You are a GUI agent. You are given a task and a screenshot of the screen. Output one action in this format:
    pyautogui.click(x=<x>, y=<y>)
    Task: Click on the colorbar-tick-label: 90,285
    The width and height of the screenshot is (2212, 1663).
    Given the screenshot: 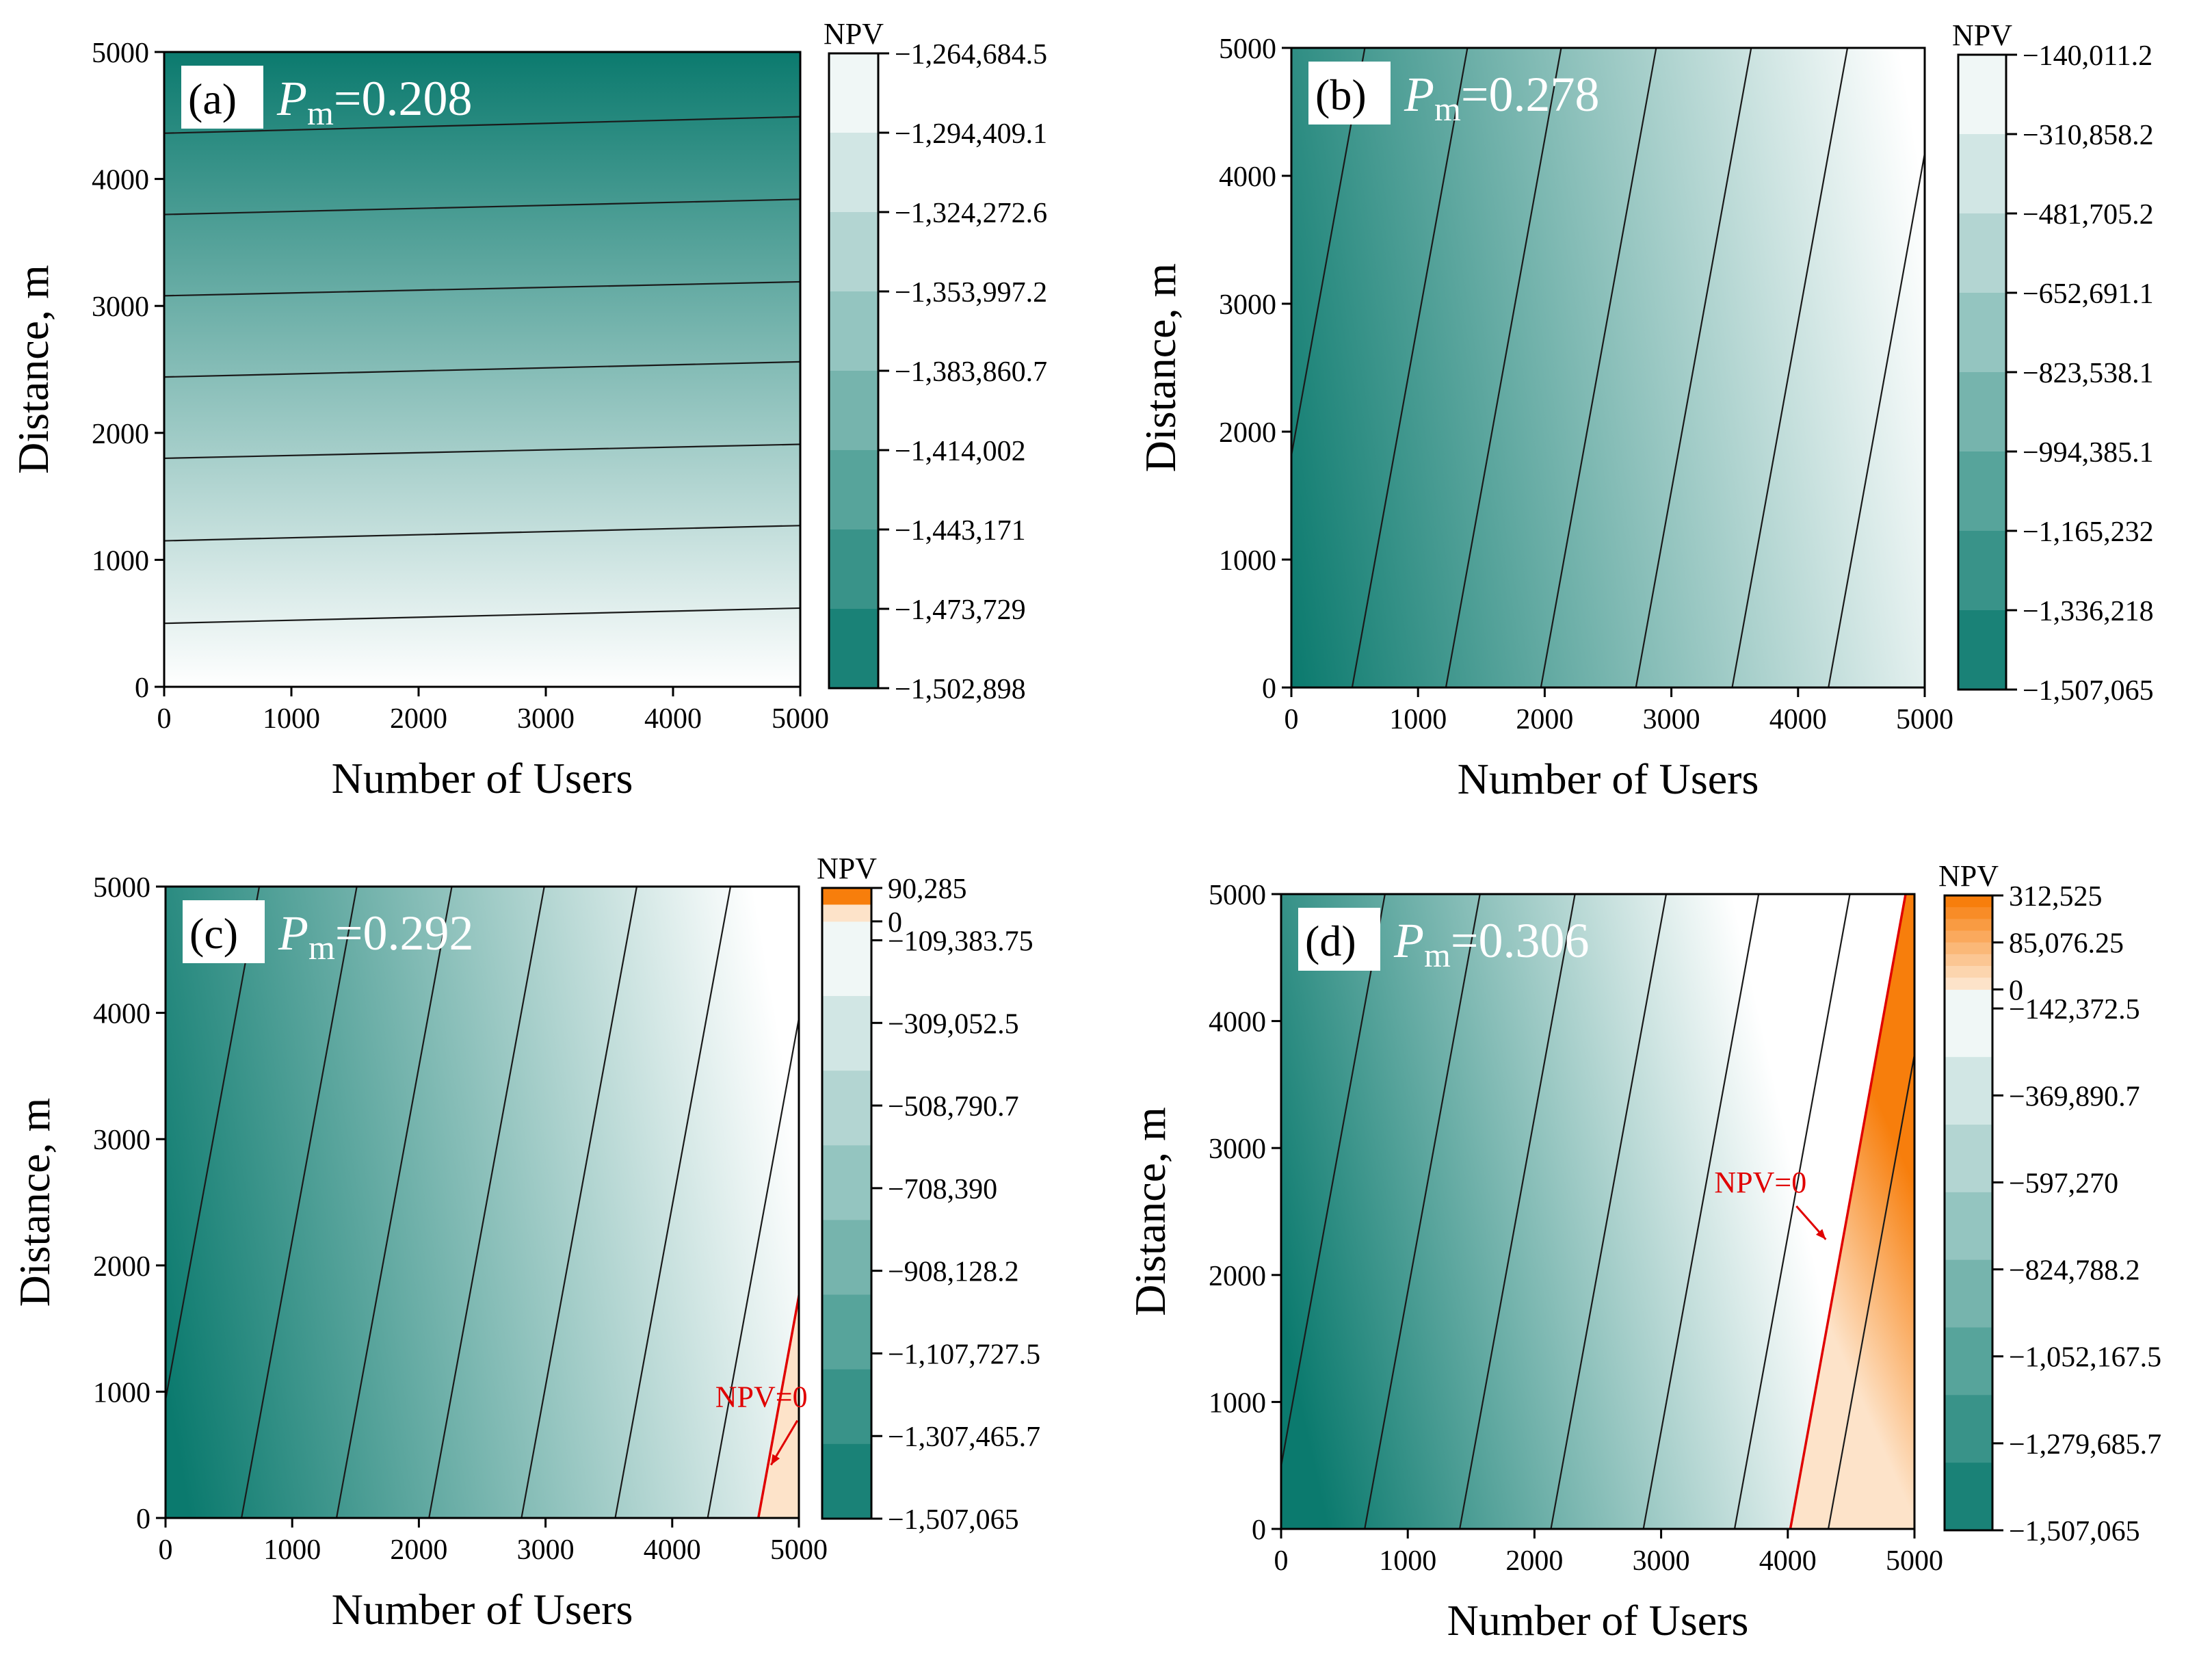 What is the action you would take?
    pyautogui.click(x=927, y=890)
    